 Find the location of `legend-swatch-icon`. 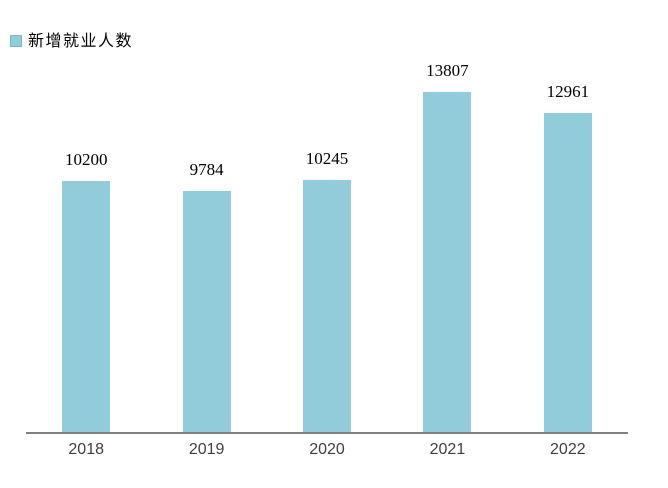

legend-swatch-icon is located at coordinates (16, 41).